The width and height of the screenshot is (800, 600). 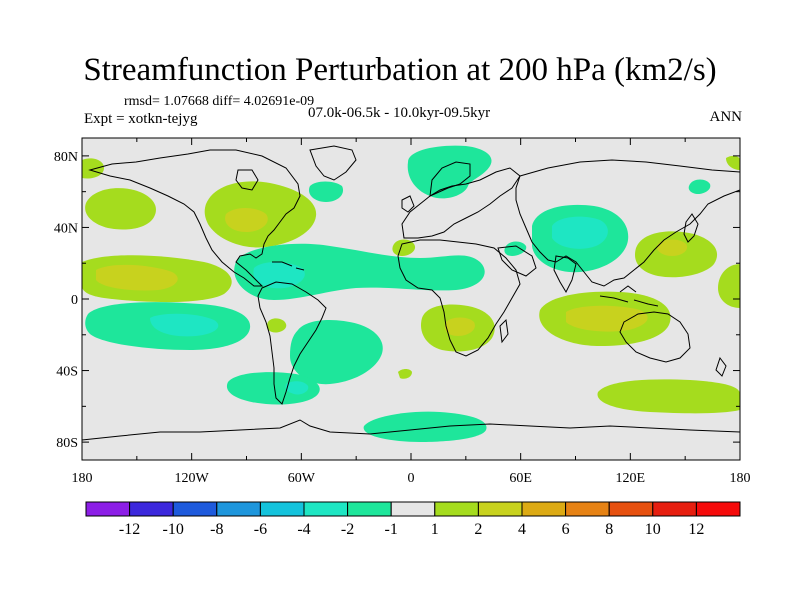 What do you see at coordinates (391, 529) in the screenshot?
I see `colorbar-label: -1` at bounding box center [391, 529].